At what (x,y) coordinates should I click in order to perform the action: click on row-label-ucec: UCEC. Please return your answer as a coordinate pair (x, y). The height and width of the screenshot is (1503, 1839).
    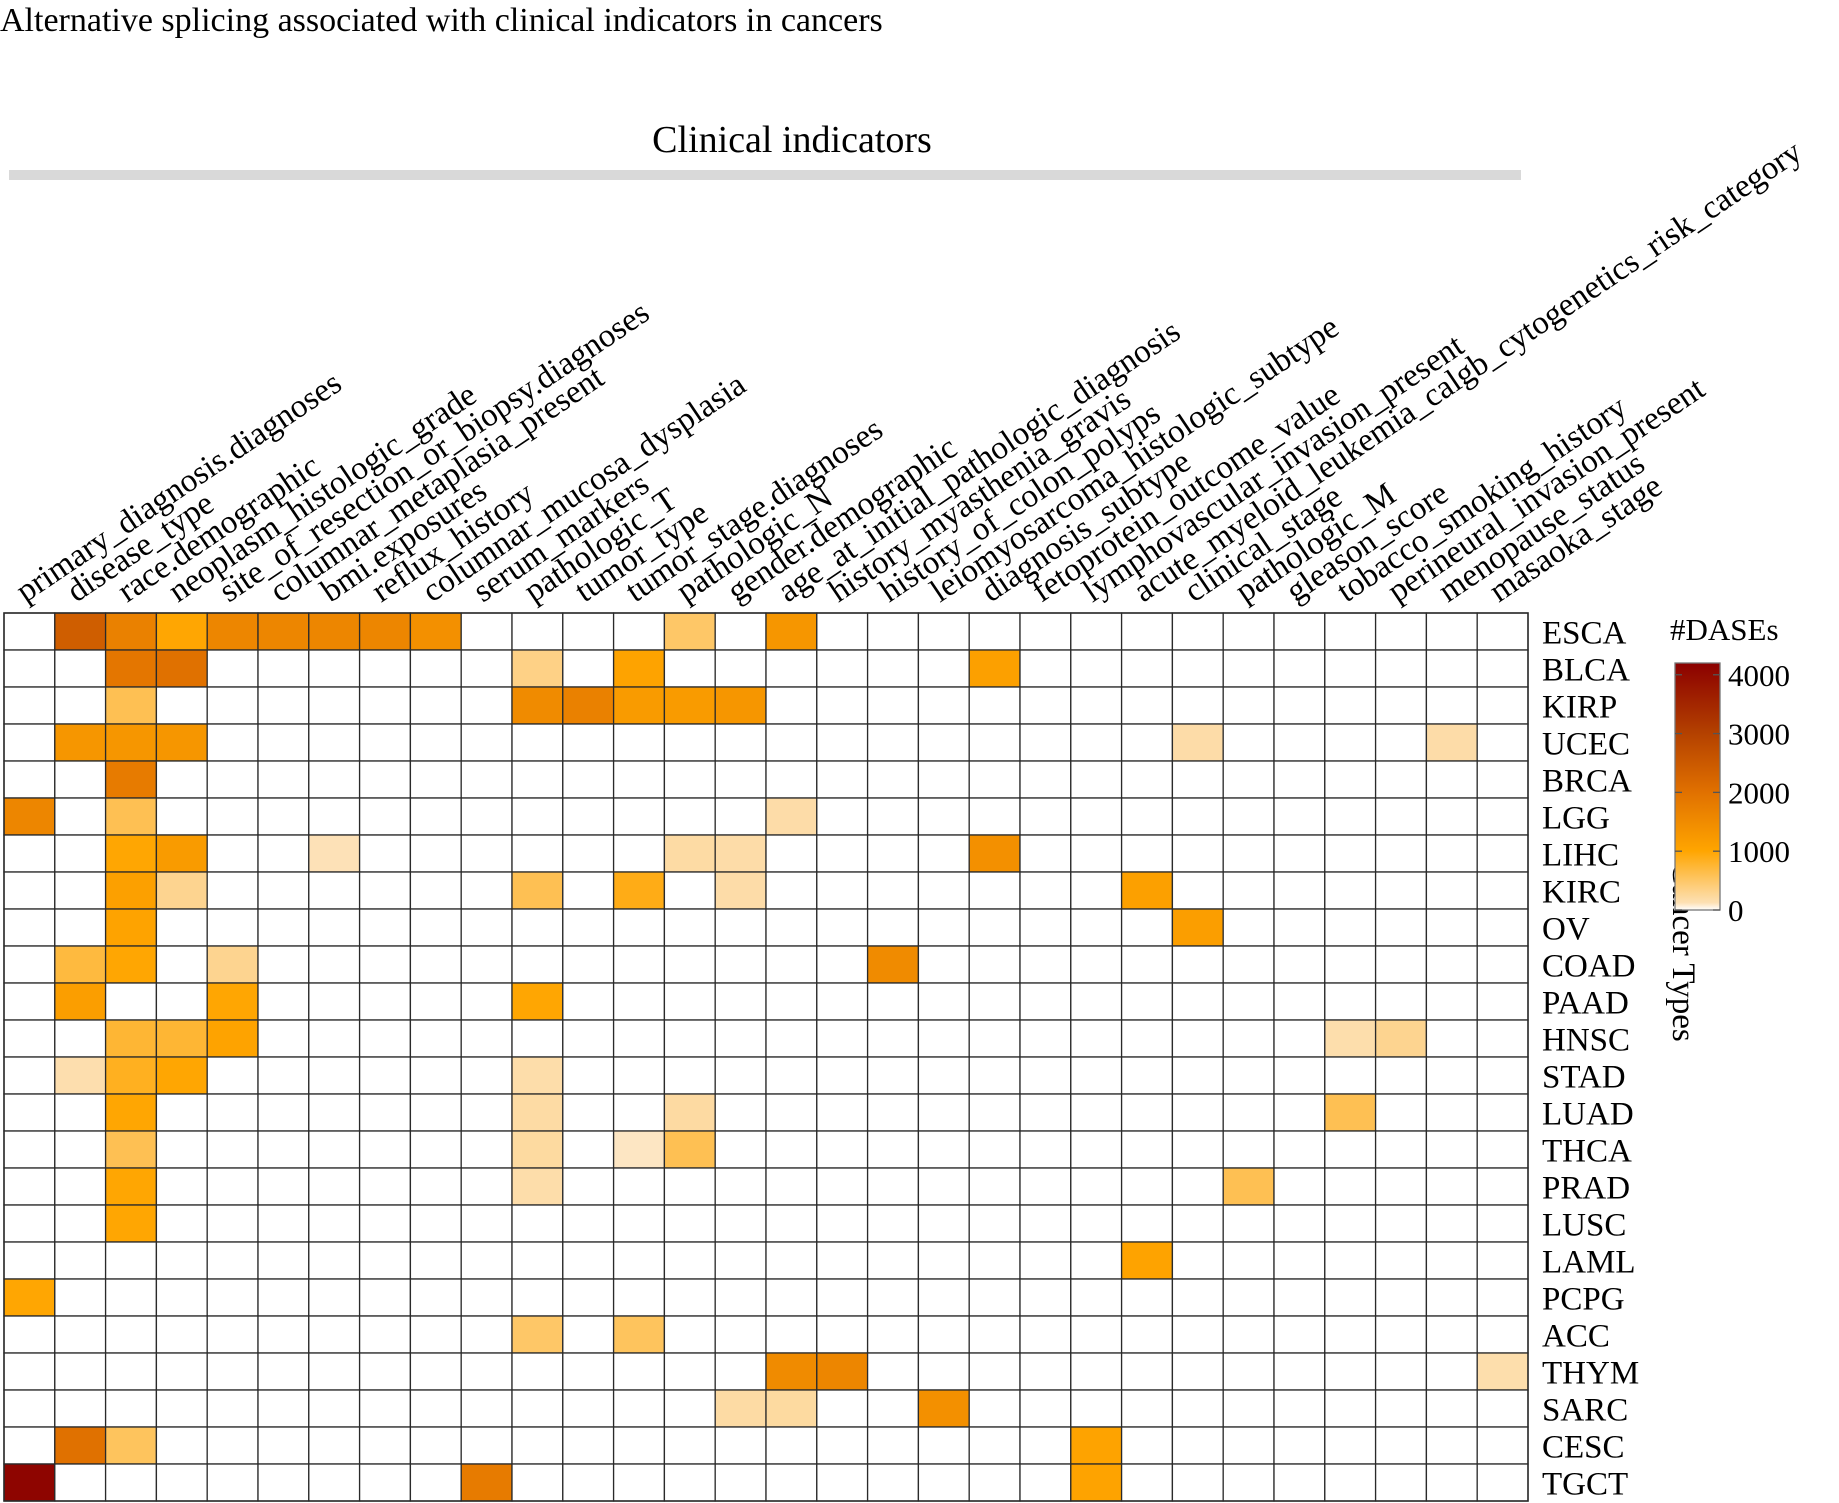
    Looking at the image, I should click on (1586, 745).